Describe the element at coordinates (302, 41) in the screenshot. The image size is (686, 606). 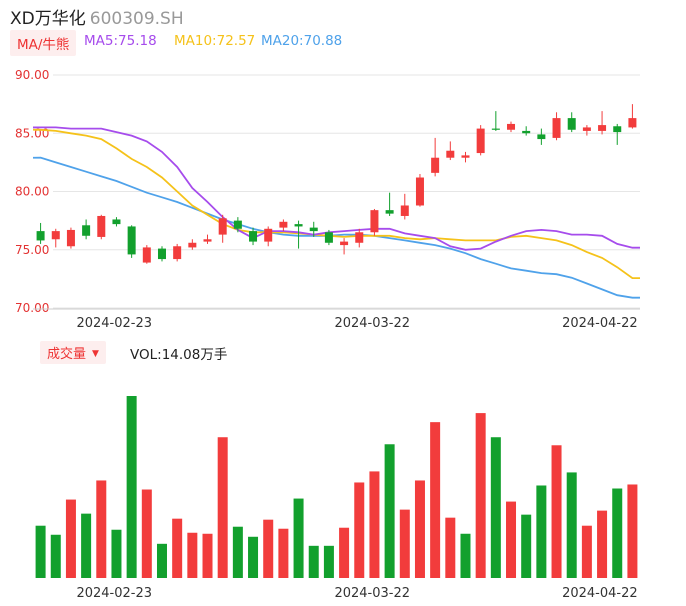
I see `ma20-legend: MA20:70.88` at that location.